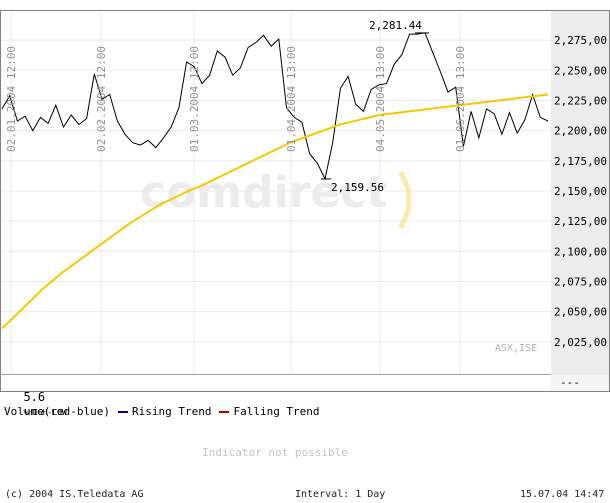  What do you see at coordinates (580, 70) in the screenshot?
I see `y-tick-label: 2,250,00` at bounding box center [580, 70].